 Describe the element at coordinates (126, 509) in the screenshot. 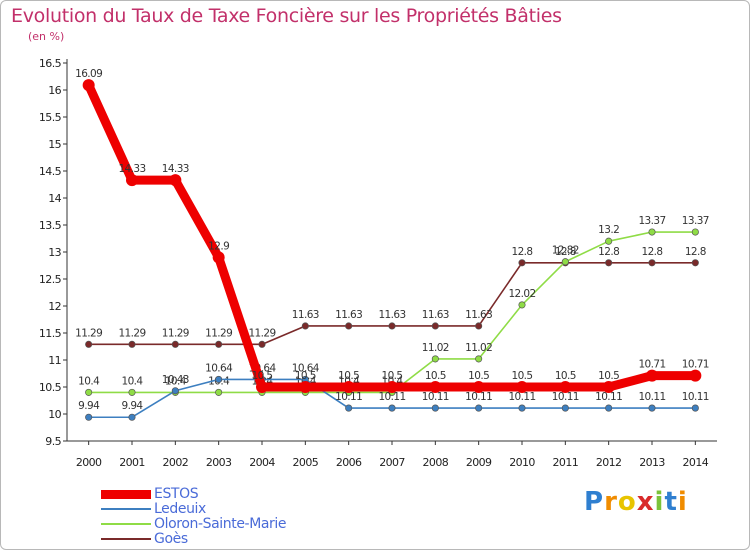

I see `legend-swatch-ledeuix` at that location.